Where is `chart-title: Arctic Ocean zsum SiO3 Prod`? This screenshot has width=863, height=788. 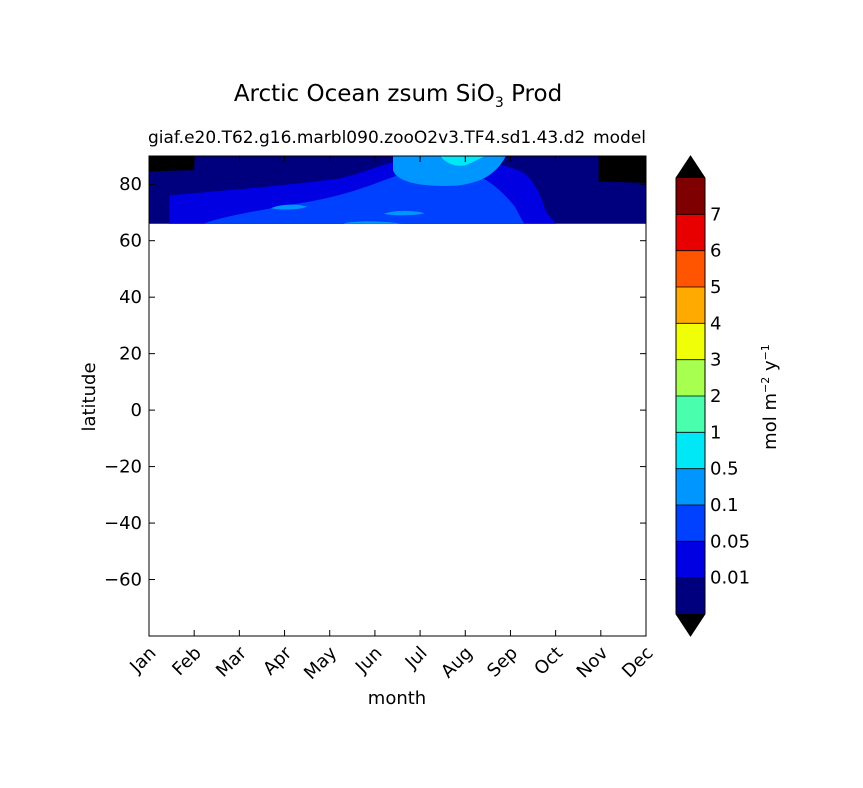
chart-title: Arctic Ocean zsum SiO3 Prod is located at coordinates (398, 96).